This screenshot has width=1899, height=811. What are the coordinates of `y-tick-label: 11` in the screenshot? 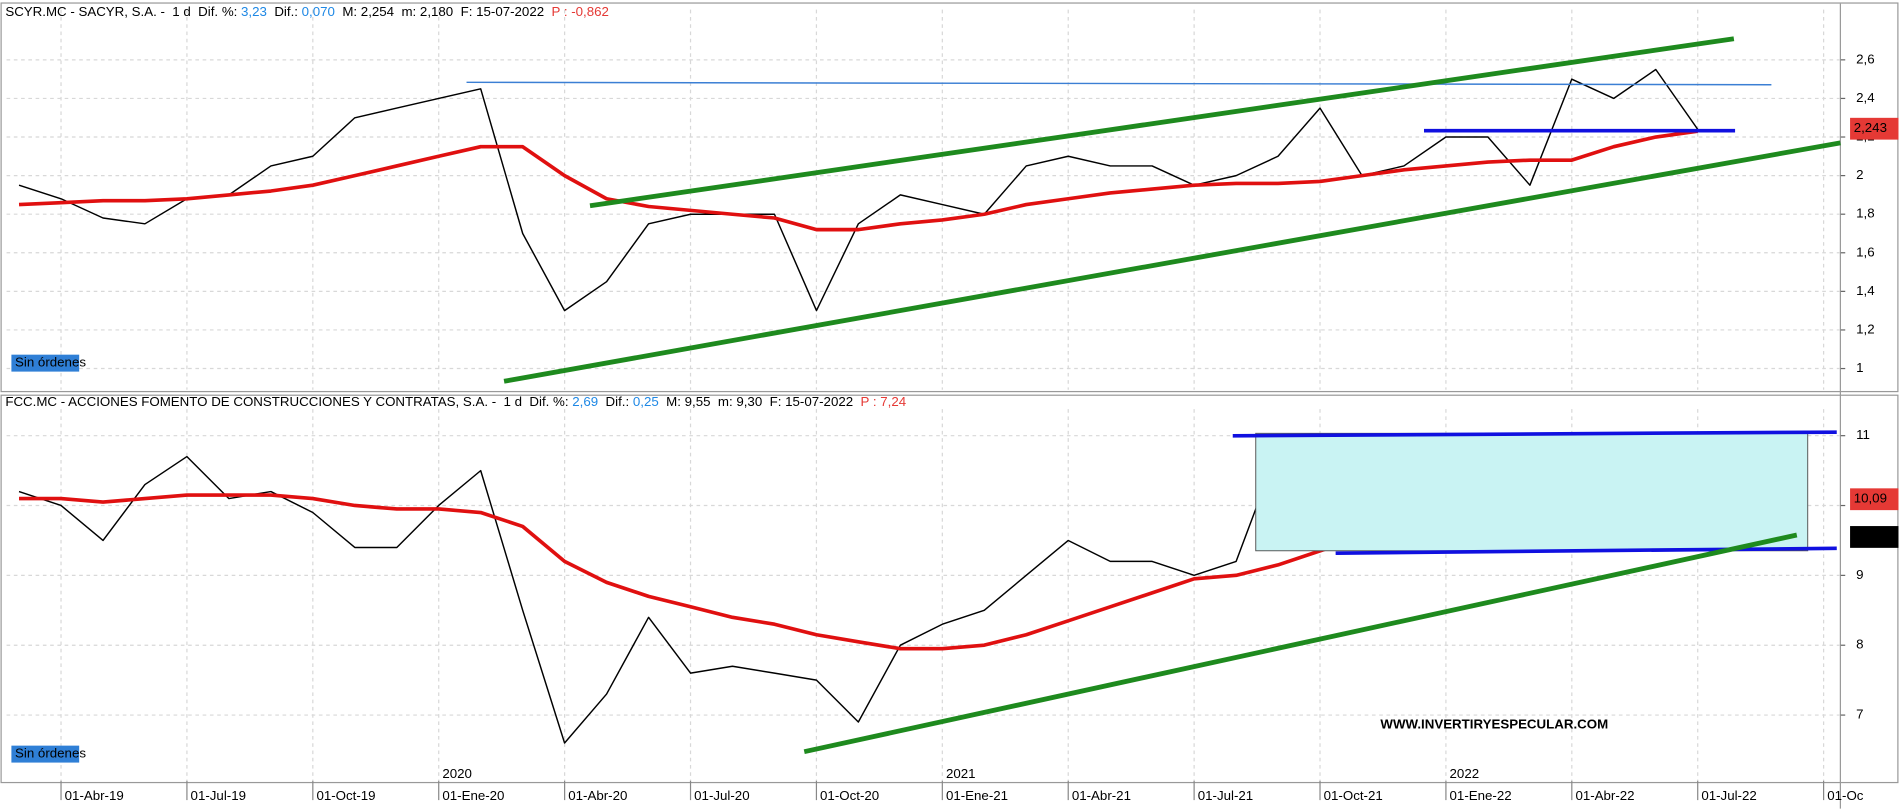 It's located at (1863, 434).